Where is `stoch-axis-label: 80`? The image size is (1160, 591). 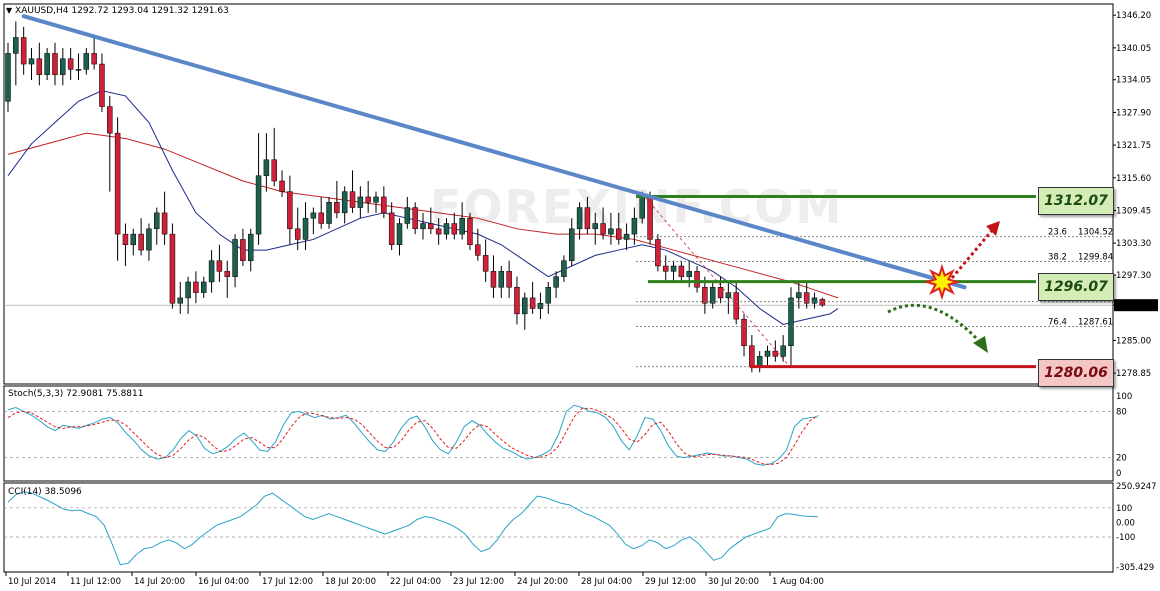 stoch-axis-label: 80 is located at coordinates (1121, 412).